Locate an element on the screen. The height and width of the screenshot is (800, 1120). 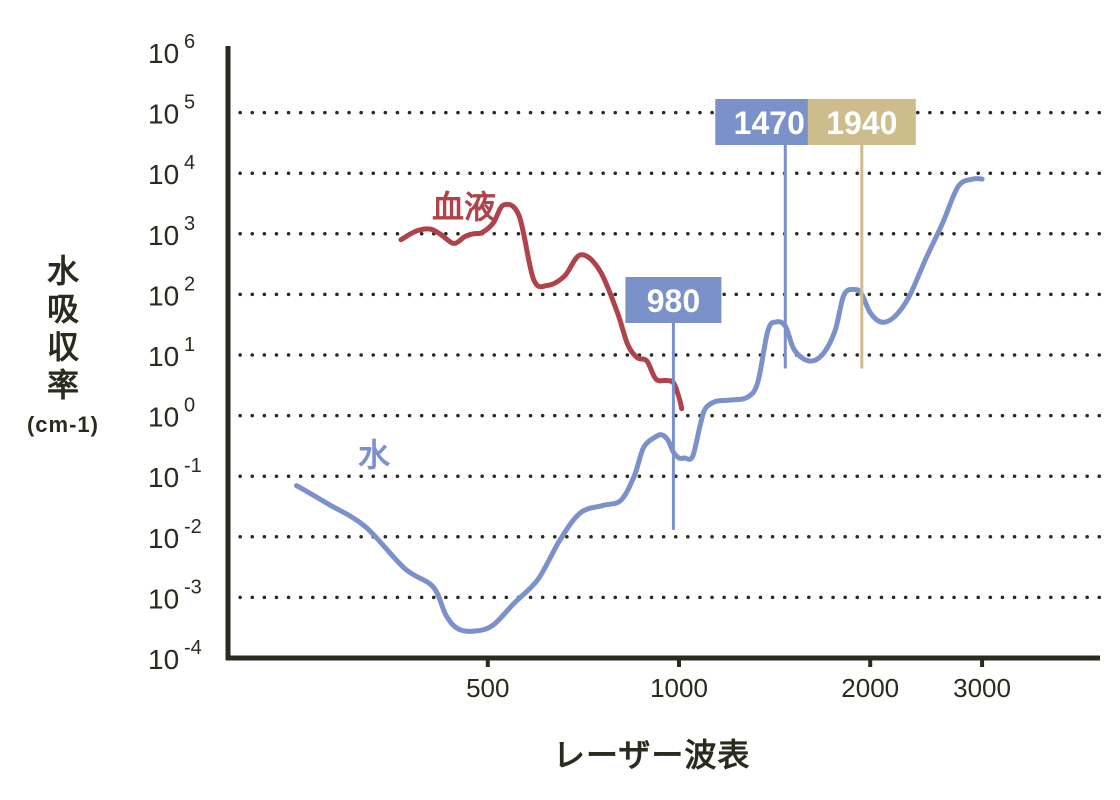
y-tick-label-10: 10 6 is located at coordinates (171, 50).